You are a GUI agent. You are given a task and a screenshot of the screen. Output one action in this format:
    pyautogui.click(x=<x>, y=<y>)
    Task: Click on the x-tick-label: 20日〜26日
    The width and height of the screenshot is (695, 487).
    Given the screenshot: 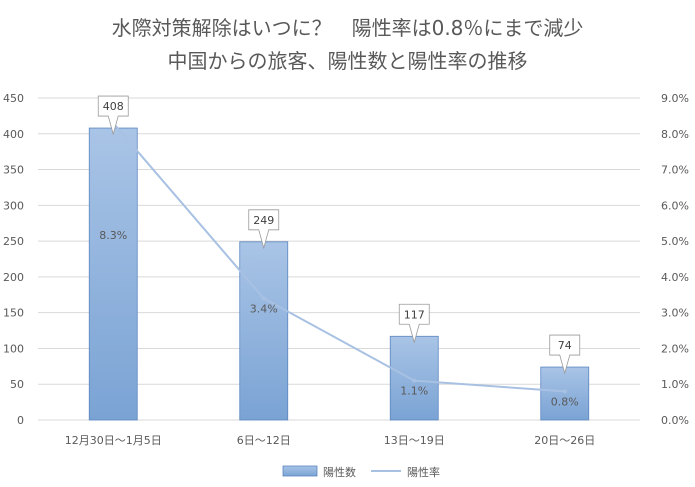 What is the action you would take?
    pyautogui.click(x=564, y=440)
    